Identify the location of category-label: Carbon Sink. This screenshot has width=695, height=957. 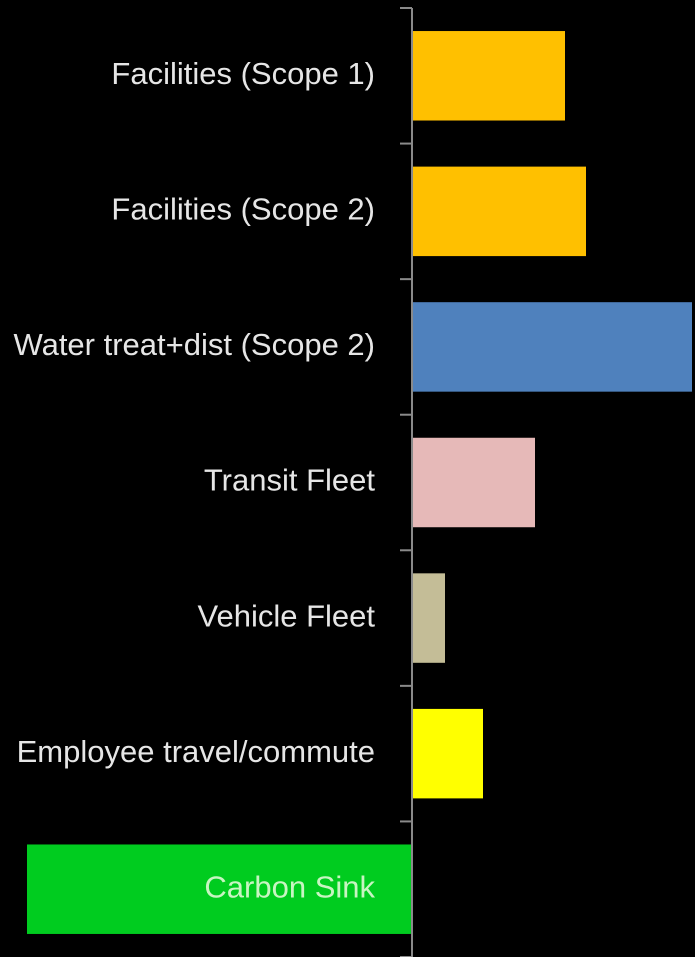
(289, 886).